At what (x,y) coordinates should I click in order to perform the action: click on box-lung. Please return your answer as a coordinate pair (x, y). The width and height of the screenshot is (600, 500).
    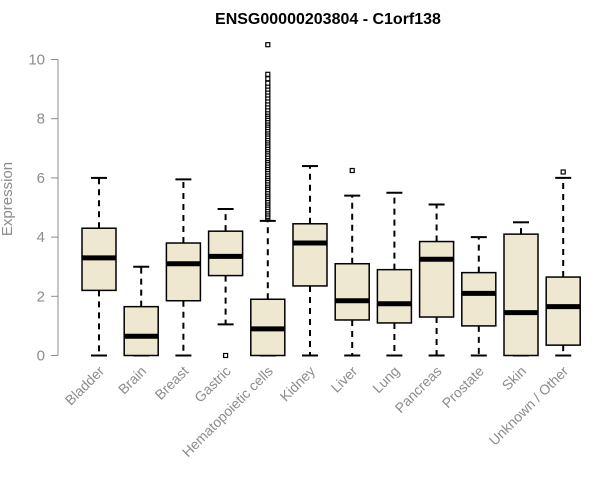
    Looking at the image, I should click on (394, 274).